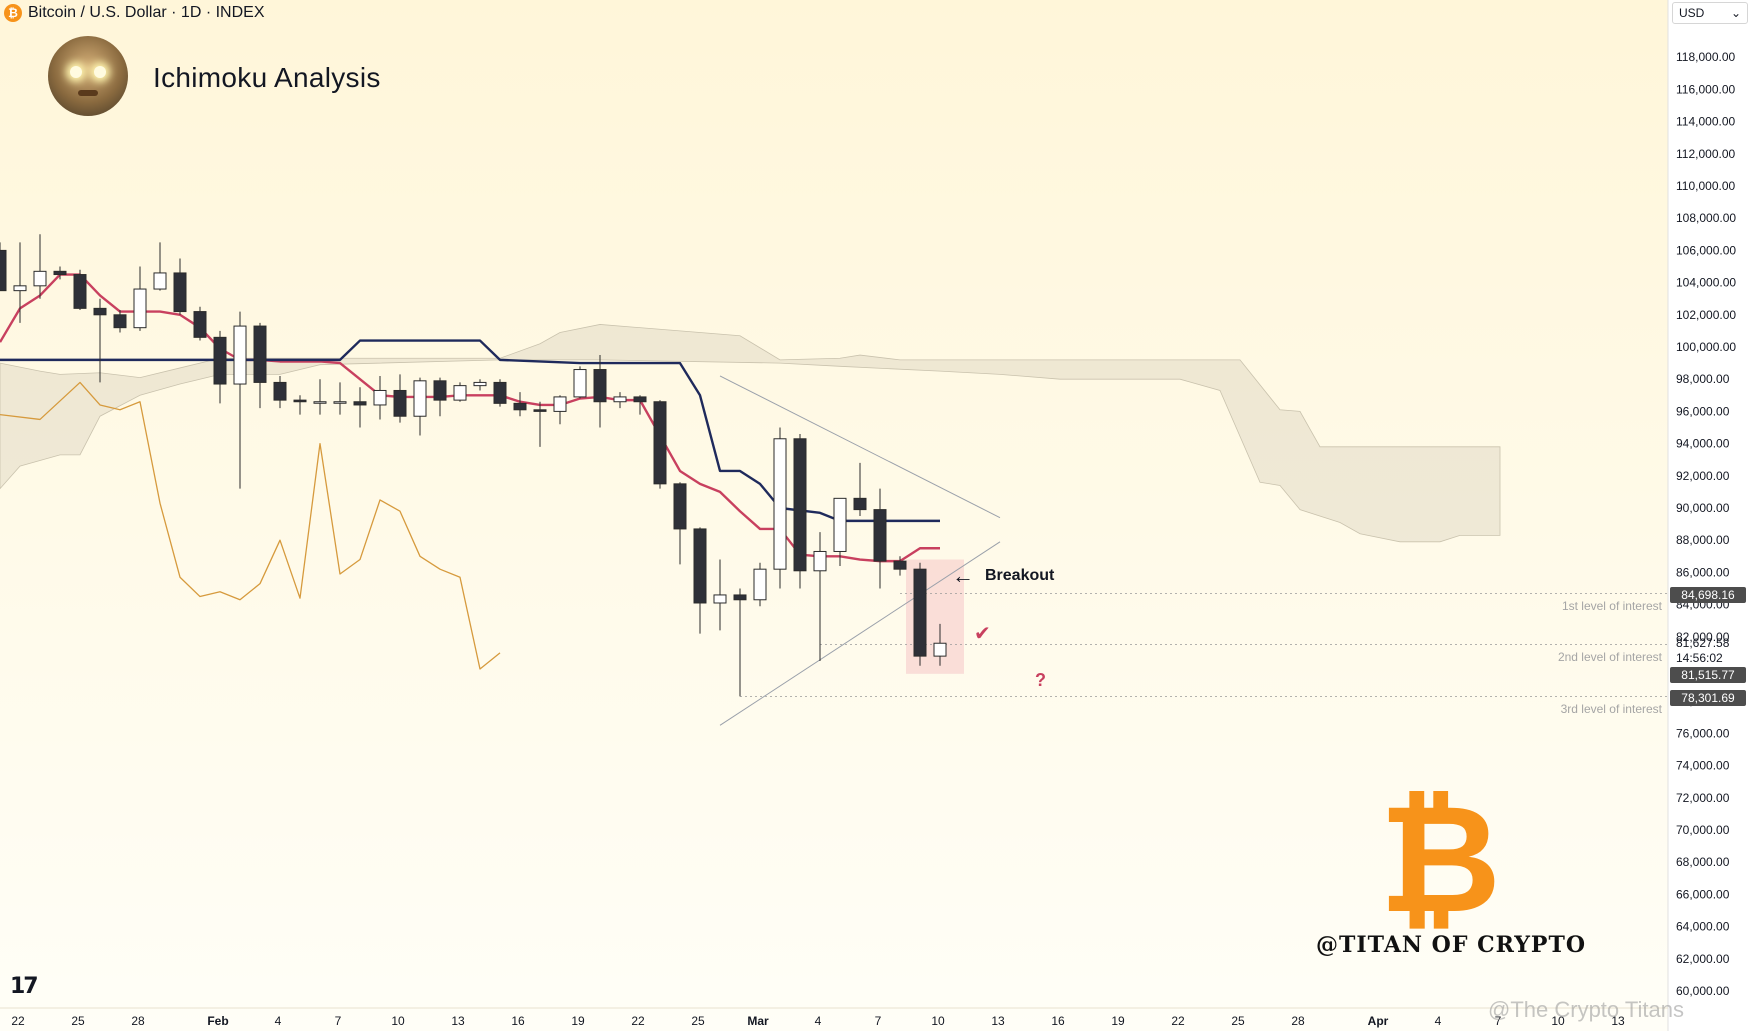  What do you see at coordinates (1703, 411) in the screenshot?
I see `y-tick-label: 96,000.00` at bounding box center [1703, 411].